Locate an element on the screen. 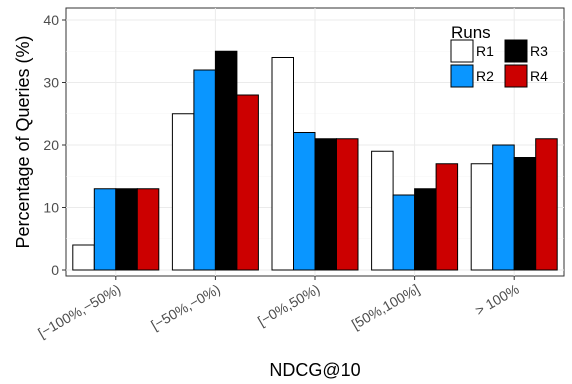 The image size is (572, 384). y-tick-label: 0 is located at coordinates (55, 270).